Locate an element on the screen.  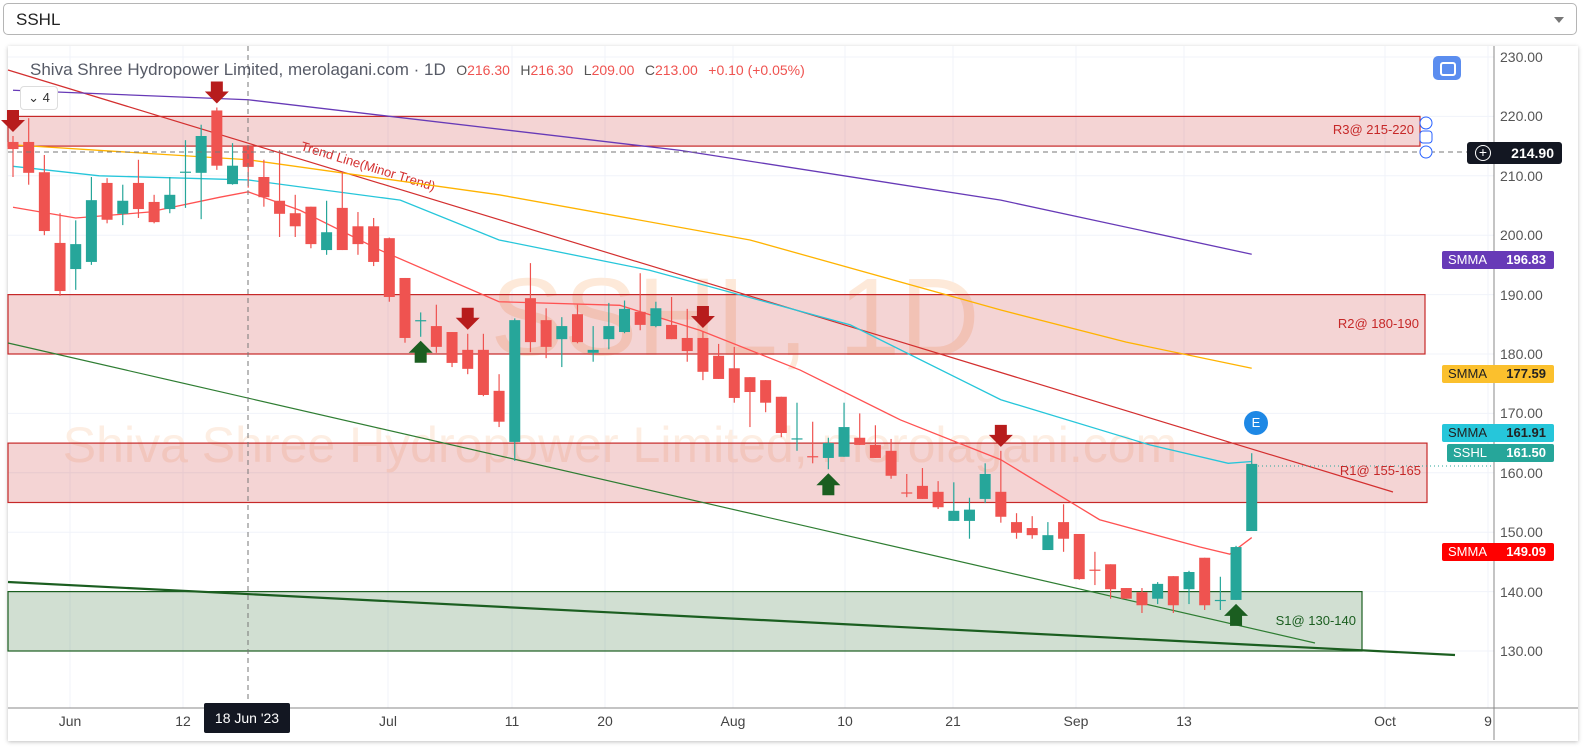
zone-r2 is located at coordinates (716, 324).